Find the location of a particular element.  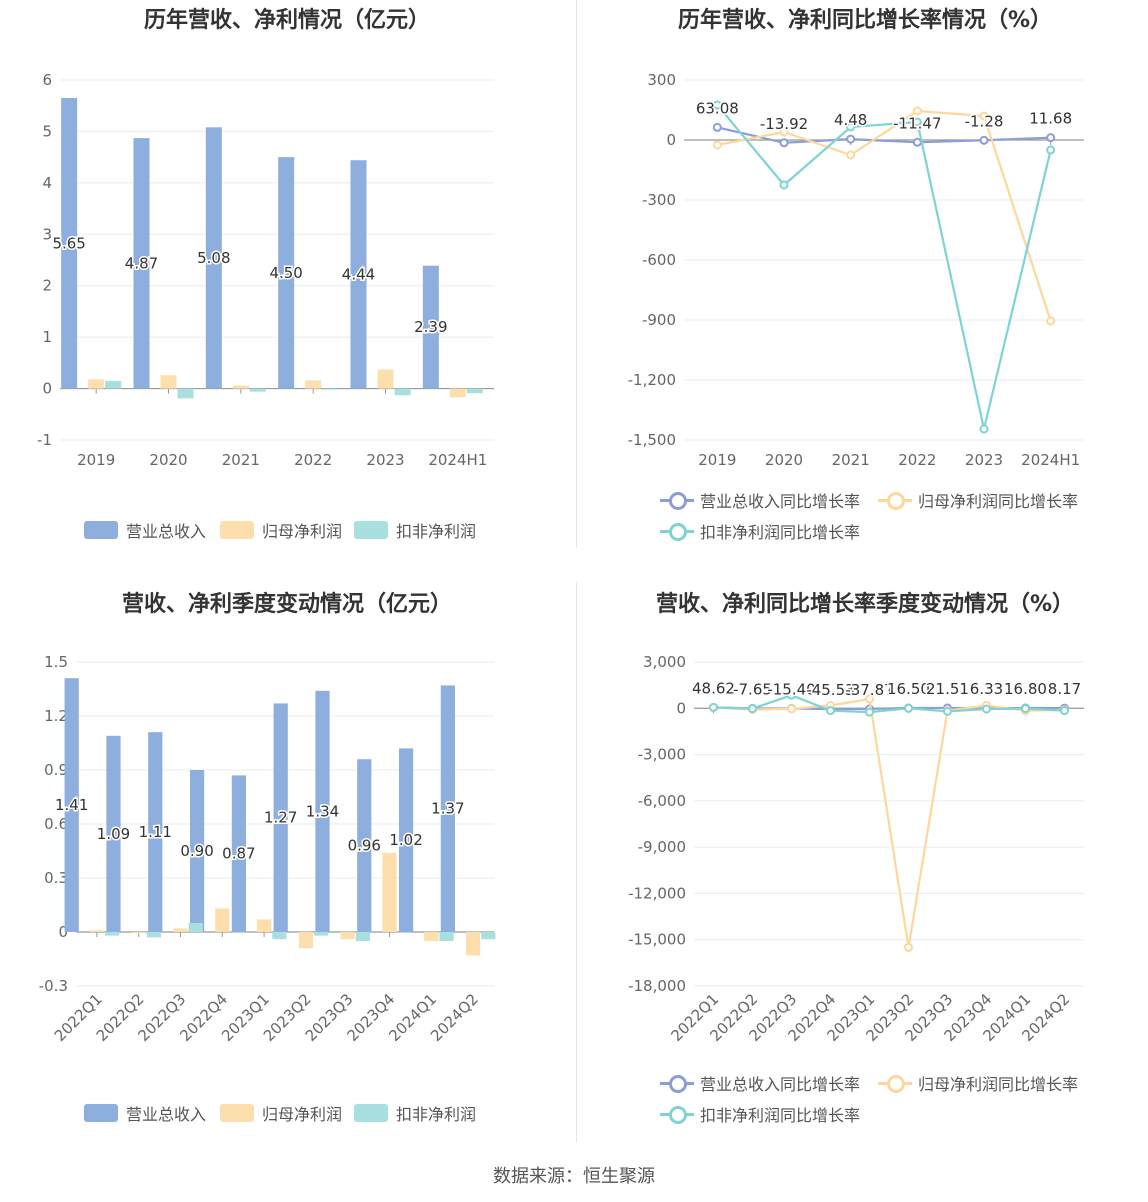

series-line-deducted-profit-growth is located at coordinates (889, 703).